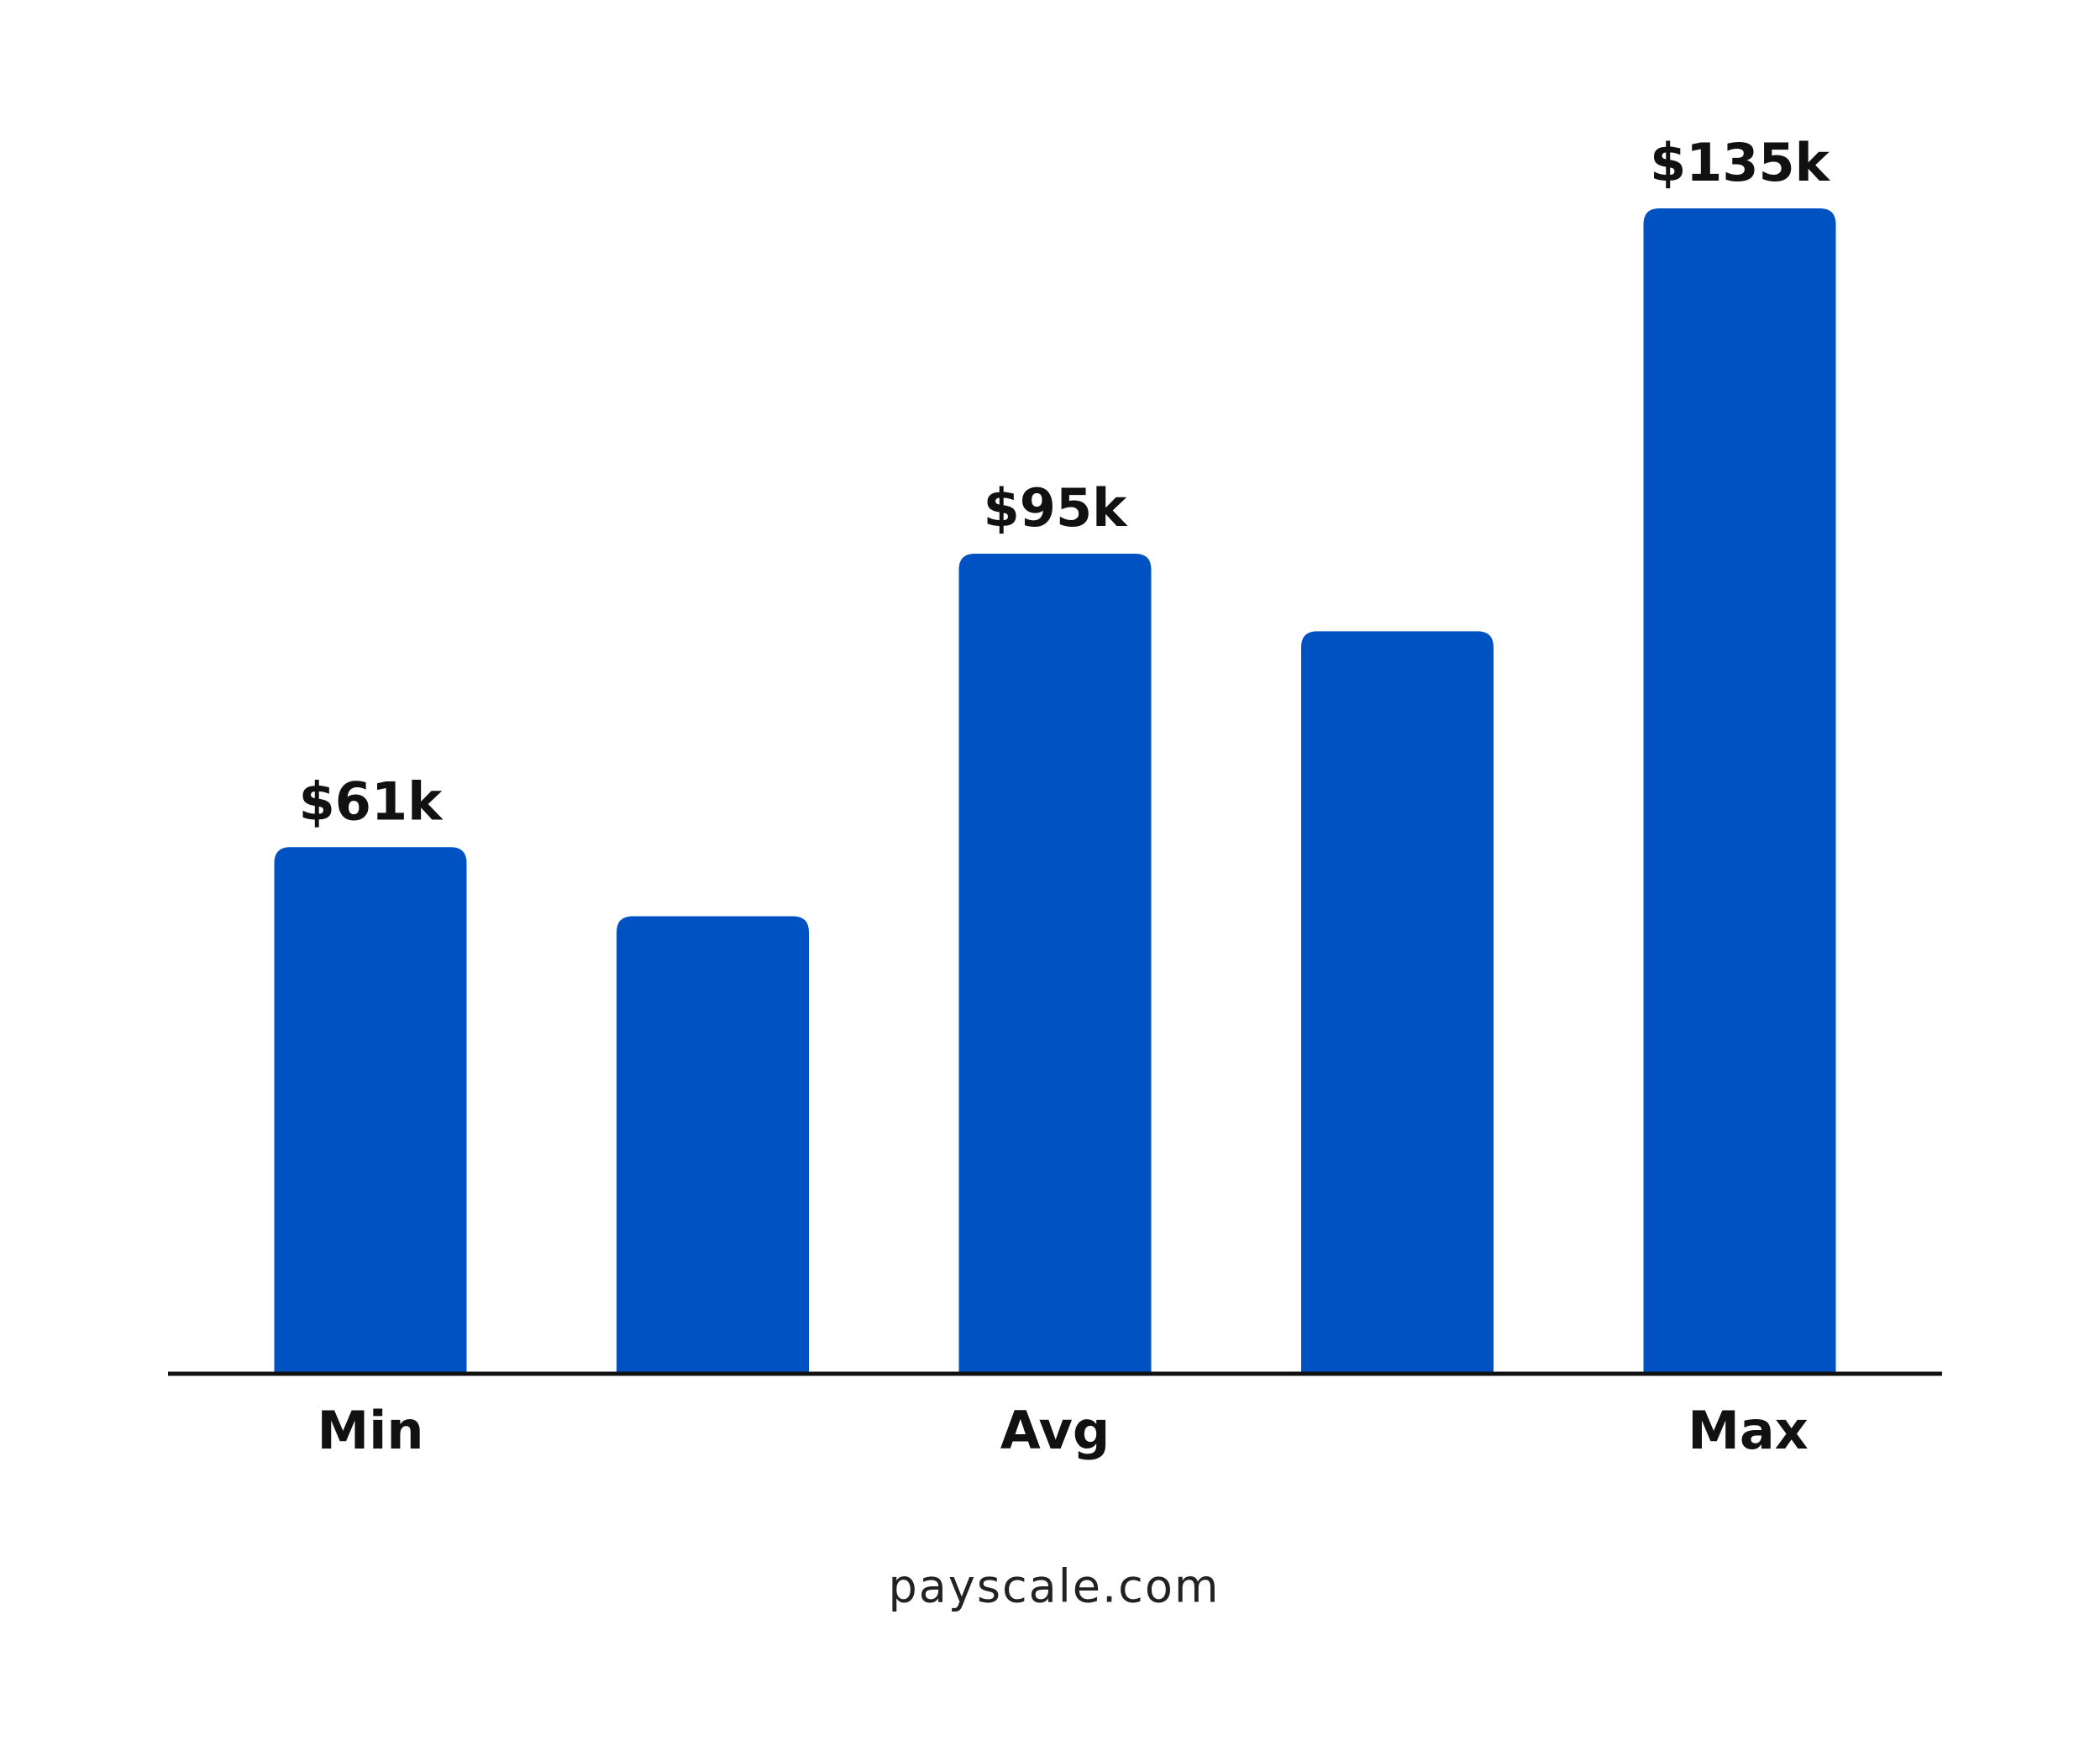  What do you see at coordinates (370, 1430) in the screenshot?
I see `x-tick-label: Min` at bounding box center [370, 1430].